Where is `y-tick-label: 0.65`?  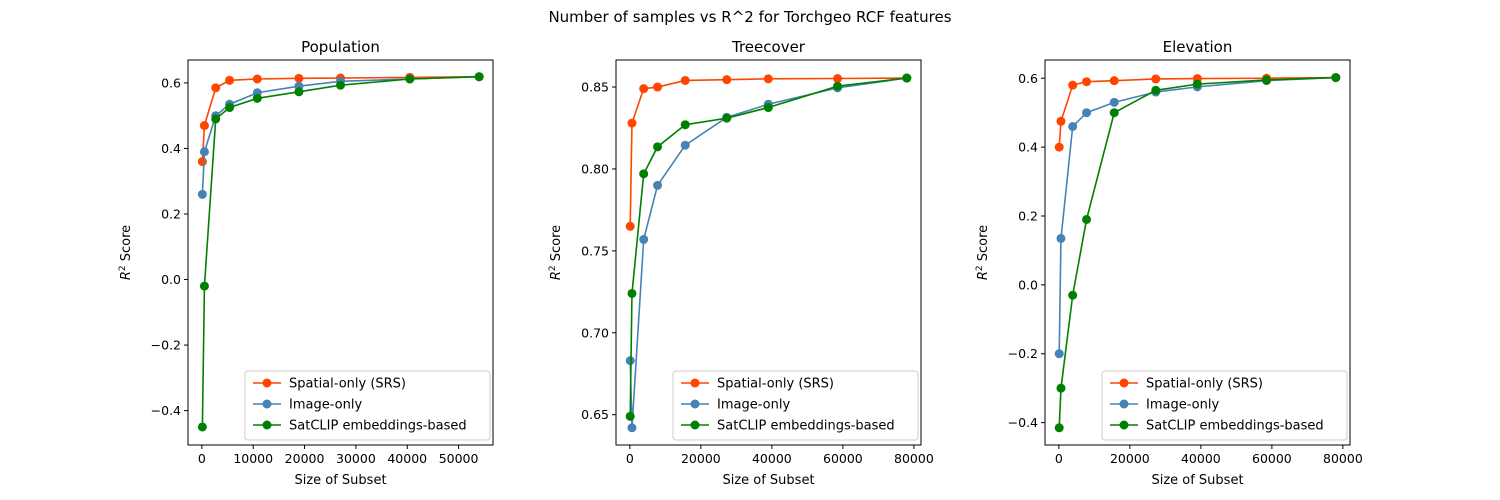
y-tick-label: 0.65 is located at coordinates (595, 414).